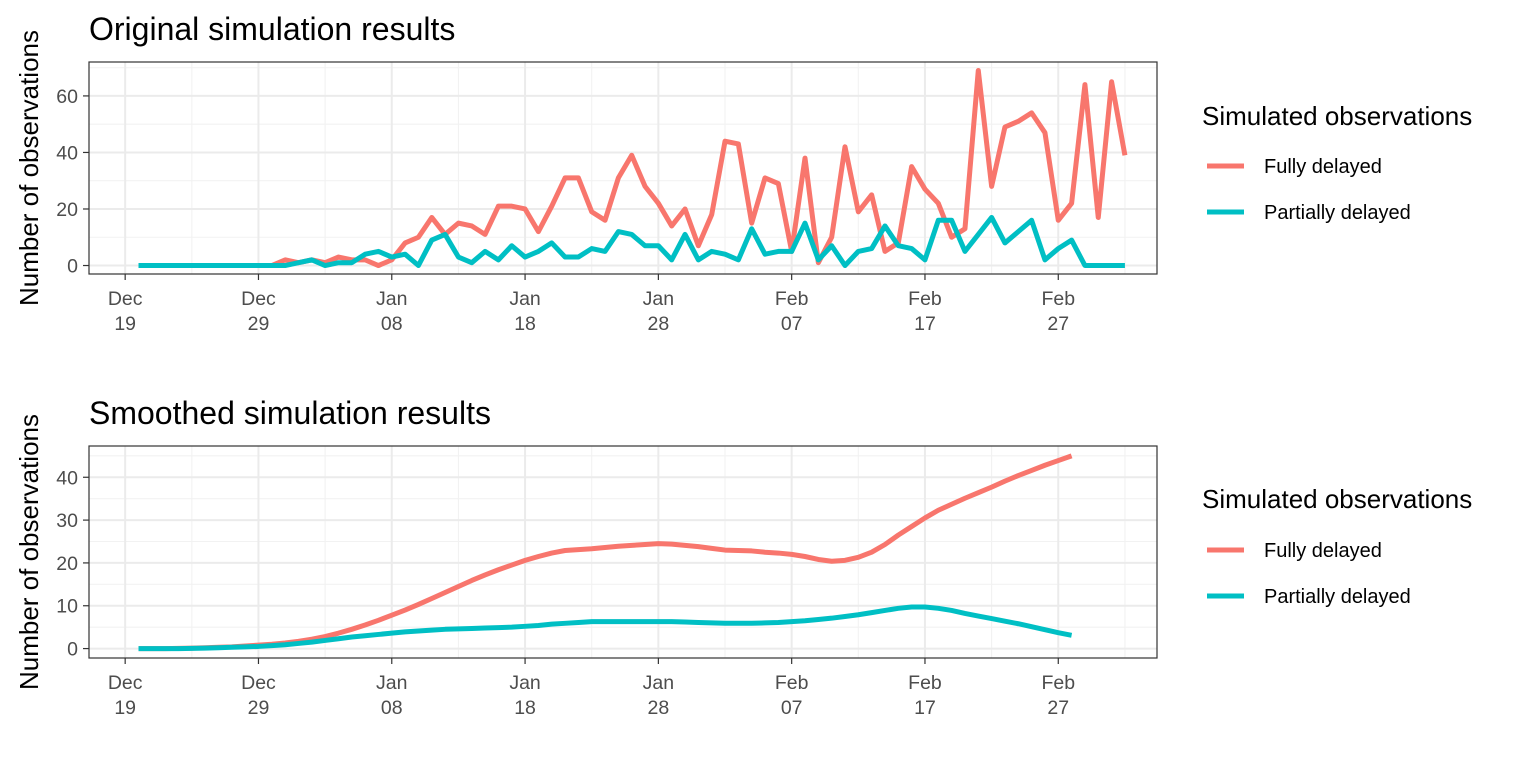 The height and width of the screenshot is (768, 1536). Describe the element at coordinates (67, 97) in the screenshot. I see `y-tick-label: 60` at that location.